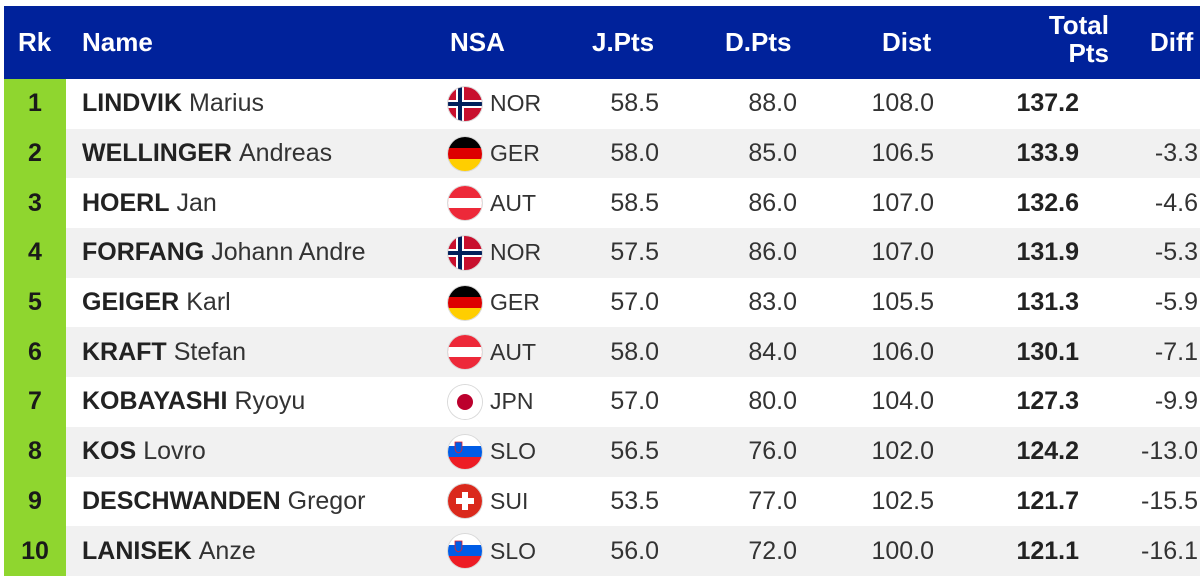 The image size is (1200, 576). What do you see at coordinates (144, 452) in the screenshot?
I see `athlete-name: KOS Lovro` at bounding box center [144, 452].